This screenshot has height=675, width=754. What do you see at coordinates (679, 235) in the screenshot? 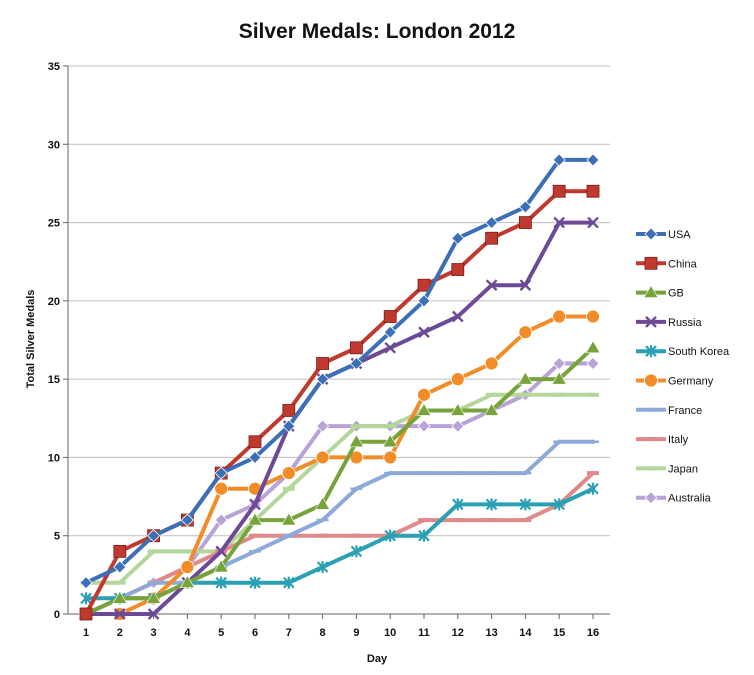
I see `legend-label: USA` at bounding box center [679, 235].